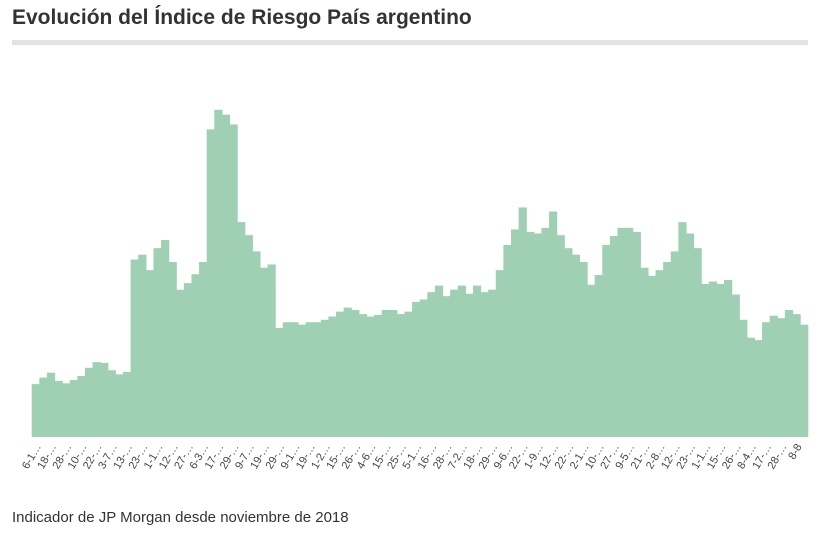 The width and height of the screenshot is (822, 544). Describe the element at coordinates (795, 452) in the screenshot. I see `x-tick-label: 8-8` at that location.